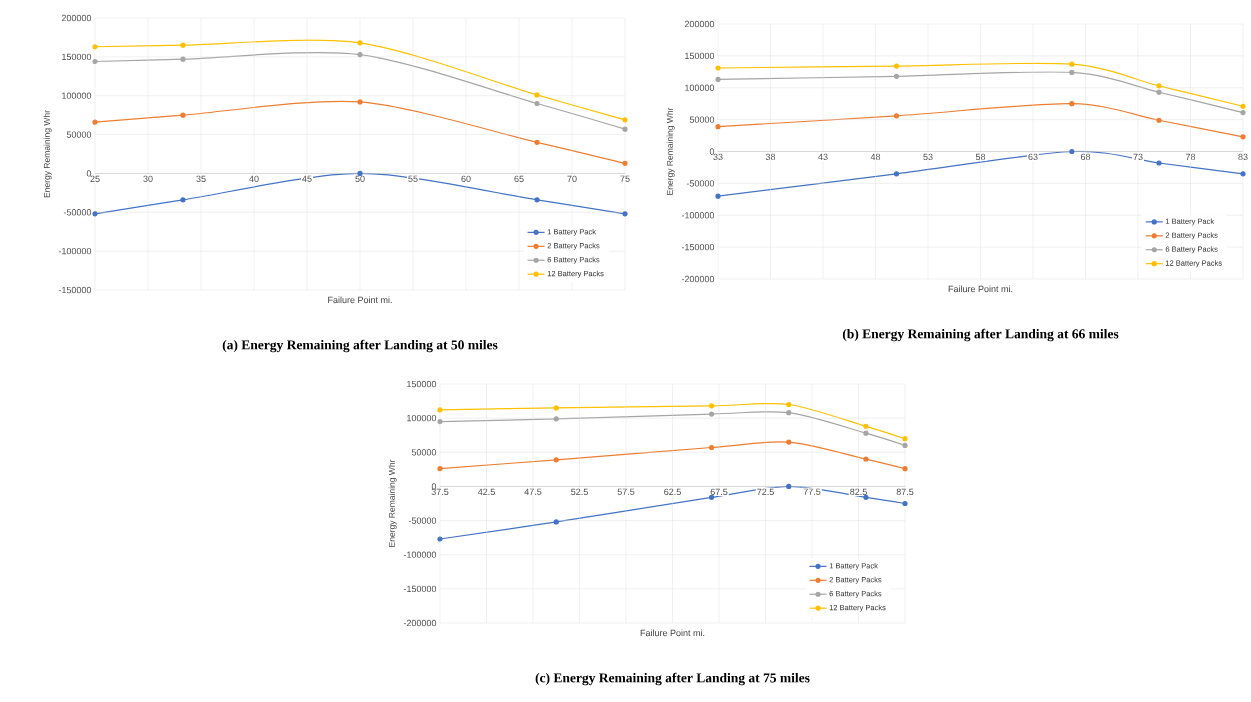 The height and width of the screenshot is (702, 1251). Describe the element at coordinates (413, 178) in the screenshot. I see `x-tick-label: 55` at that location.